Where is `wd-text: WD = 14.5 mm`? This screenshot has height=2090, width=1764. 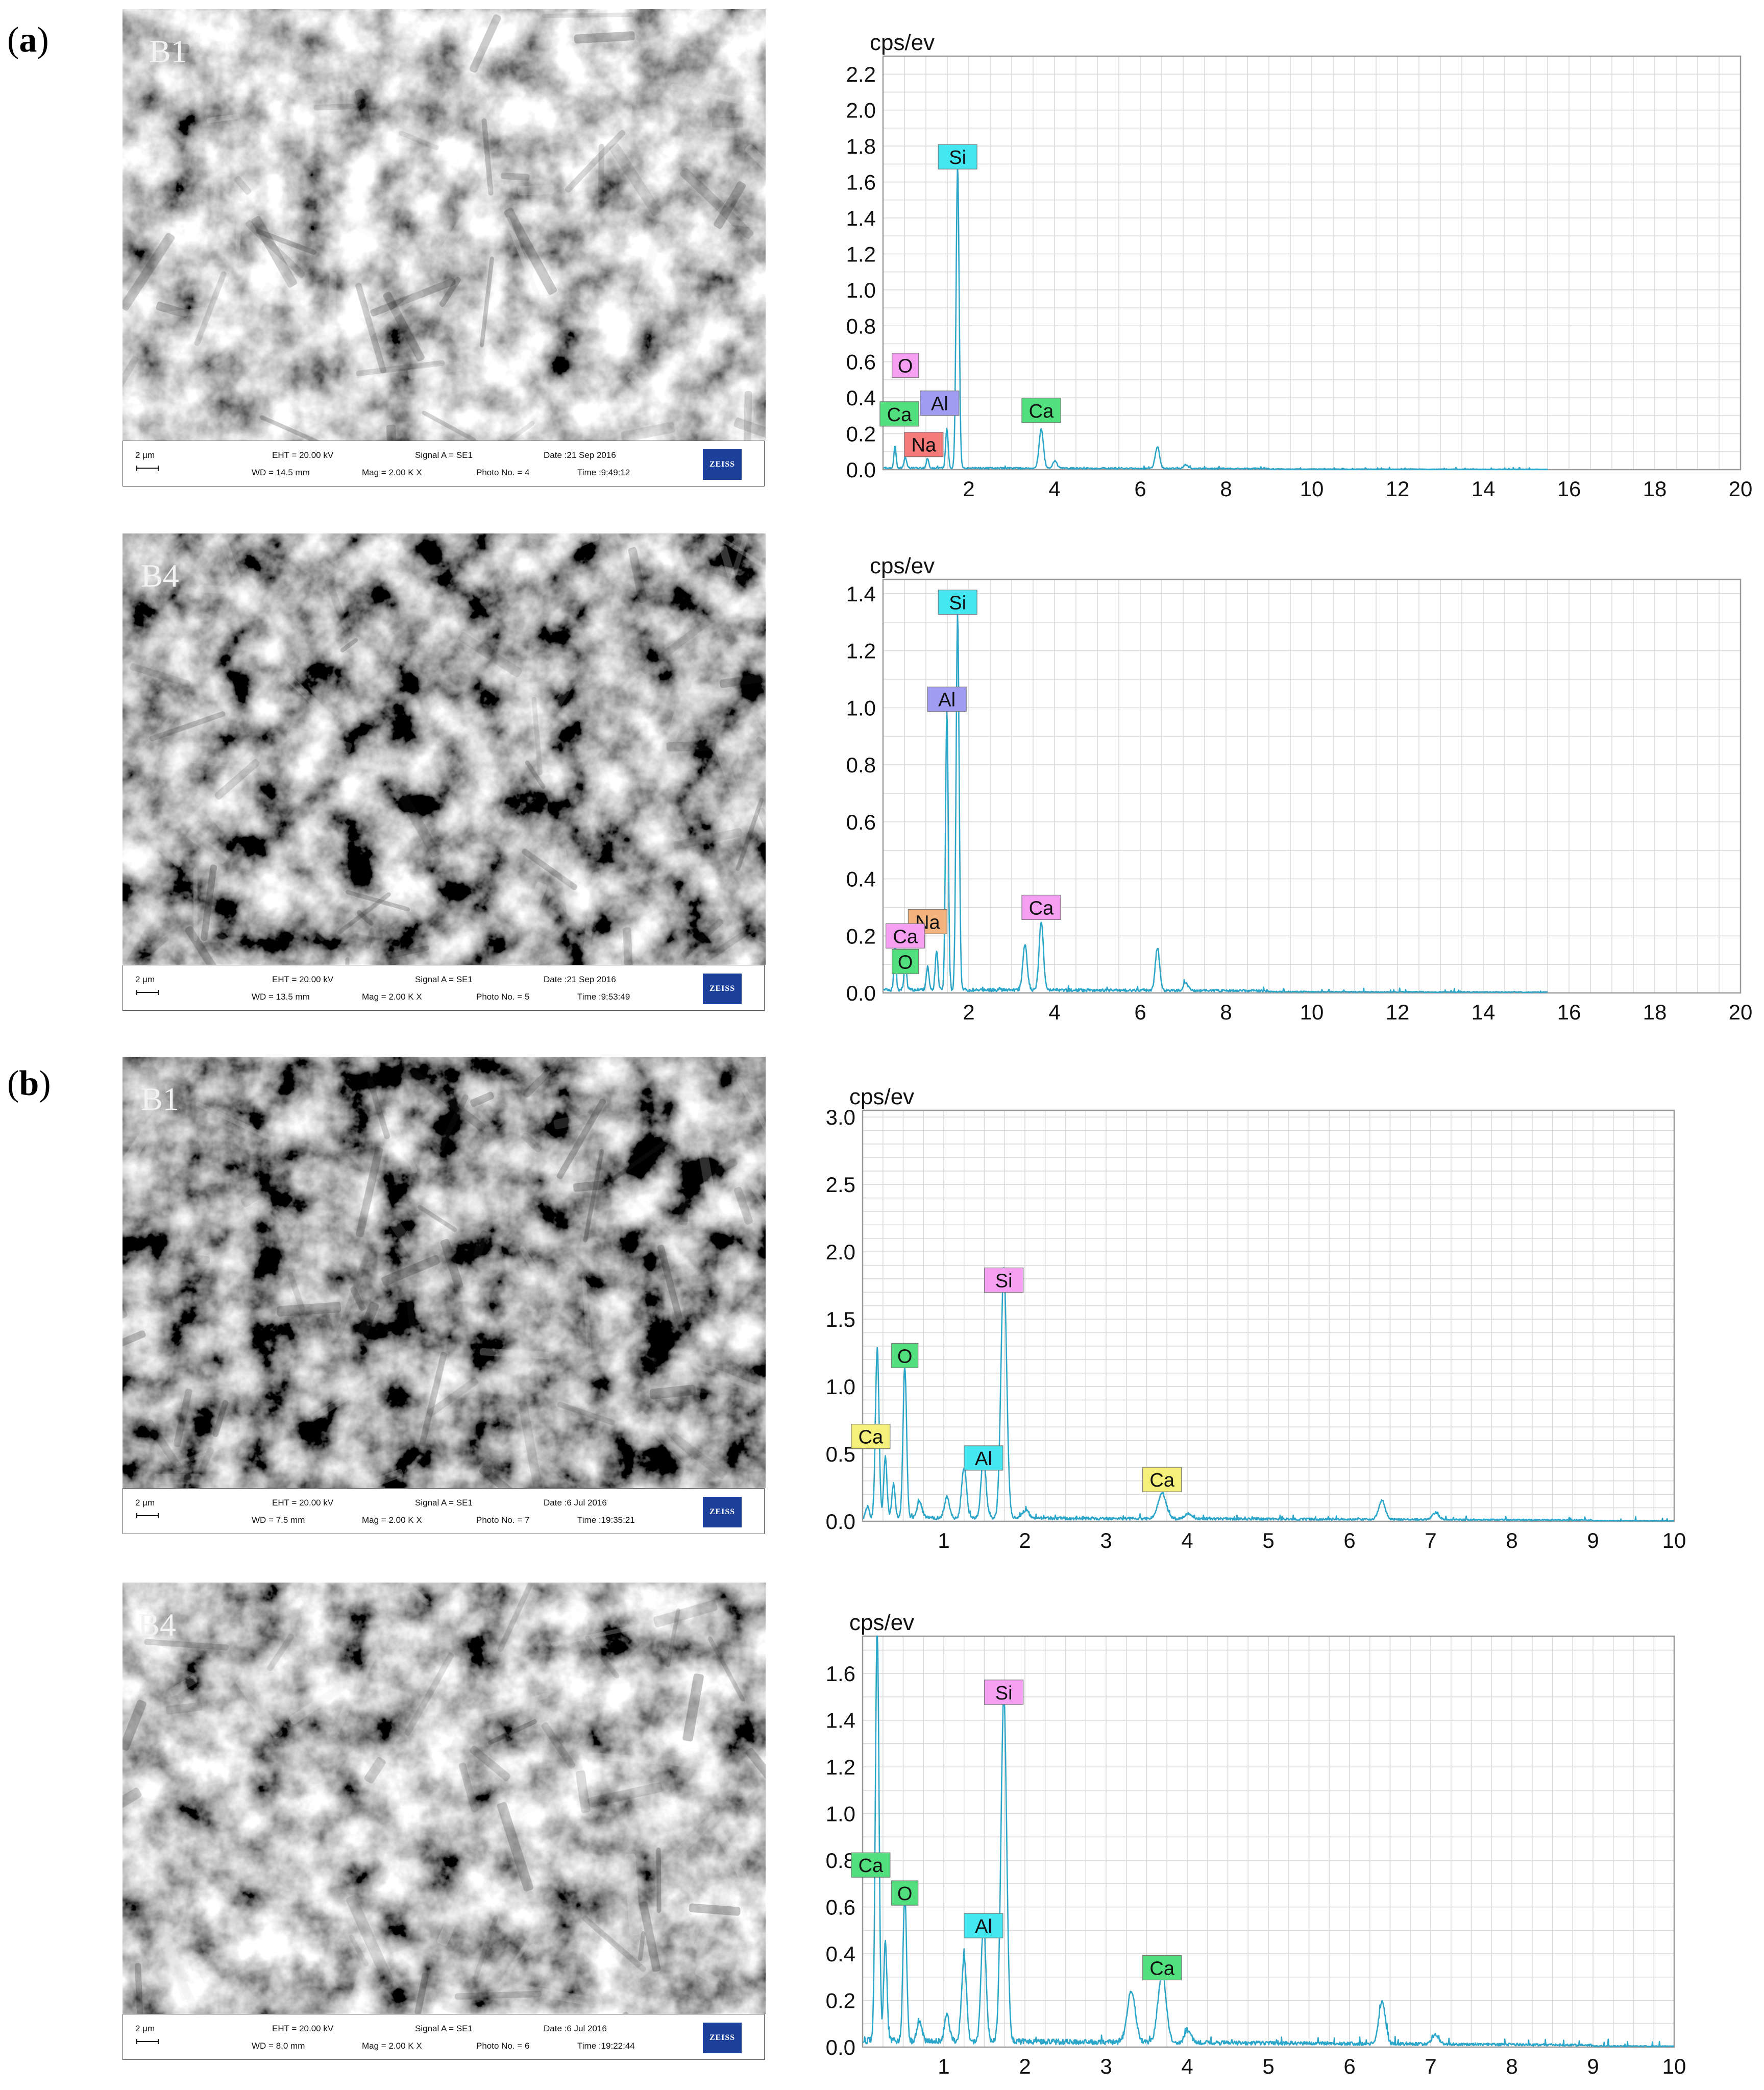 wd-text: WD = 14.5 mm is located at coordinates (281, 472).